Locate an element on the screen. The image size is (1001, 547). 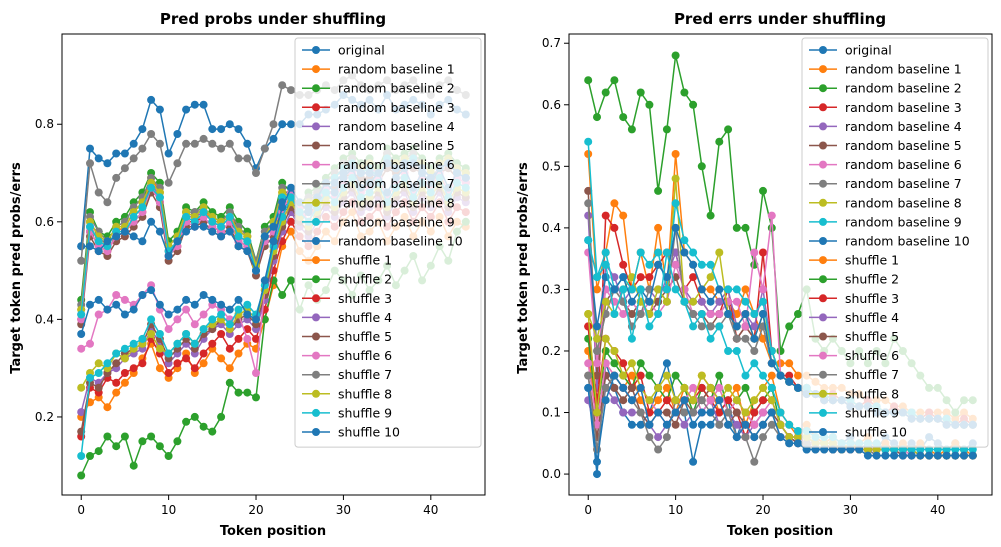
right-series-1-point is located at coordinates (640, 424).